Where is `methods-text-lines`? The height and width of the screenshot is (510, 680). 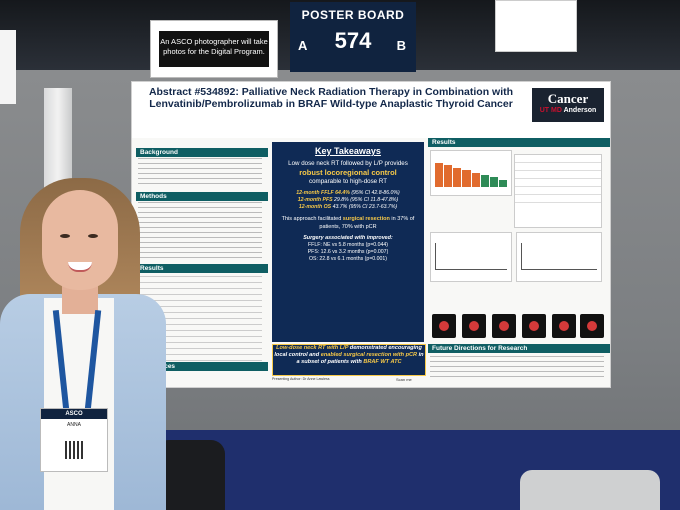 methods-text-lines is located at coordinates (200, 231).